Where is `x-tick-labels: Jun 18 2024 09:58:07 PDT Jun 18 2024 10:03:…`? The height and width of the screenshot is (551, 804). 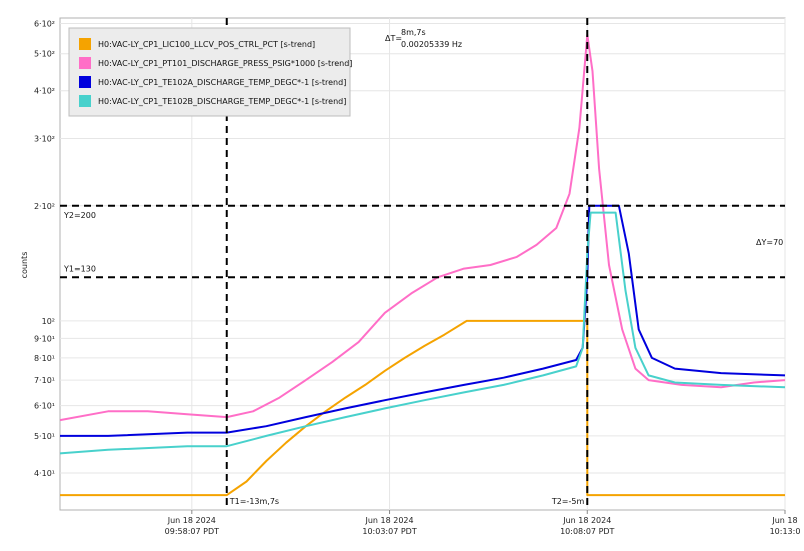 x-tick-labels: Jun 18 2024 09:58:07 PDT Jun 18 2024 10:03:… is located at coordinates (483, 526).